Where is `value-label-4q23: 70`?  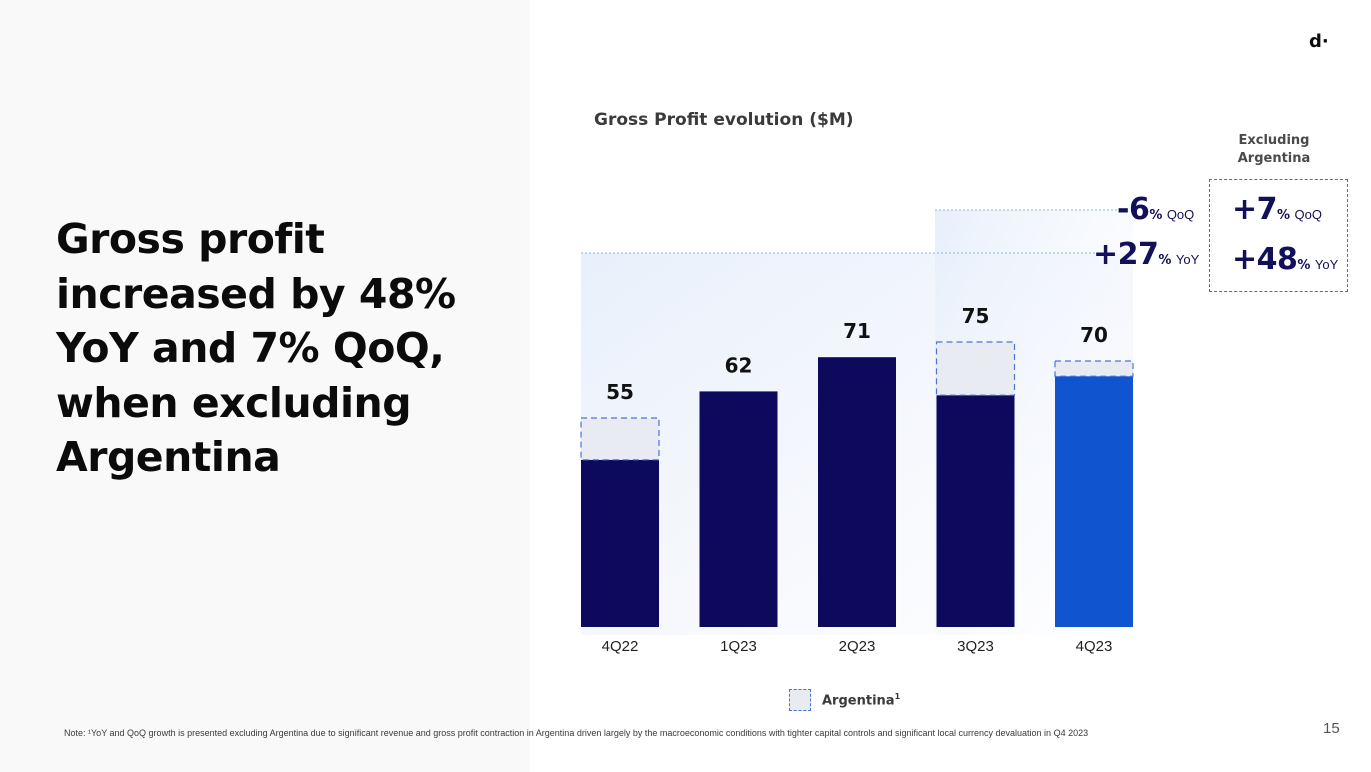 value-label-4q23: 70 is located at coordinates (1094, 335).